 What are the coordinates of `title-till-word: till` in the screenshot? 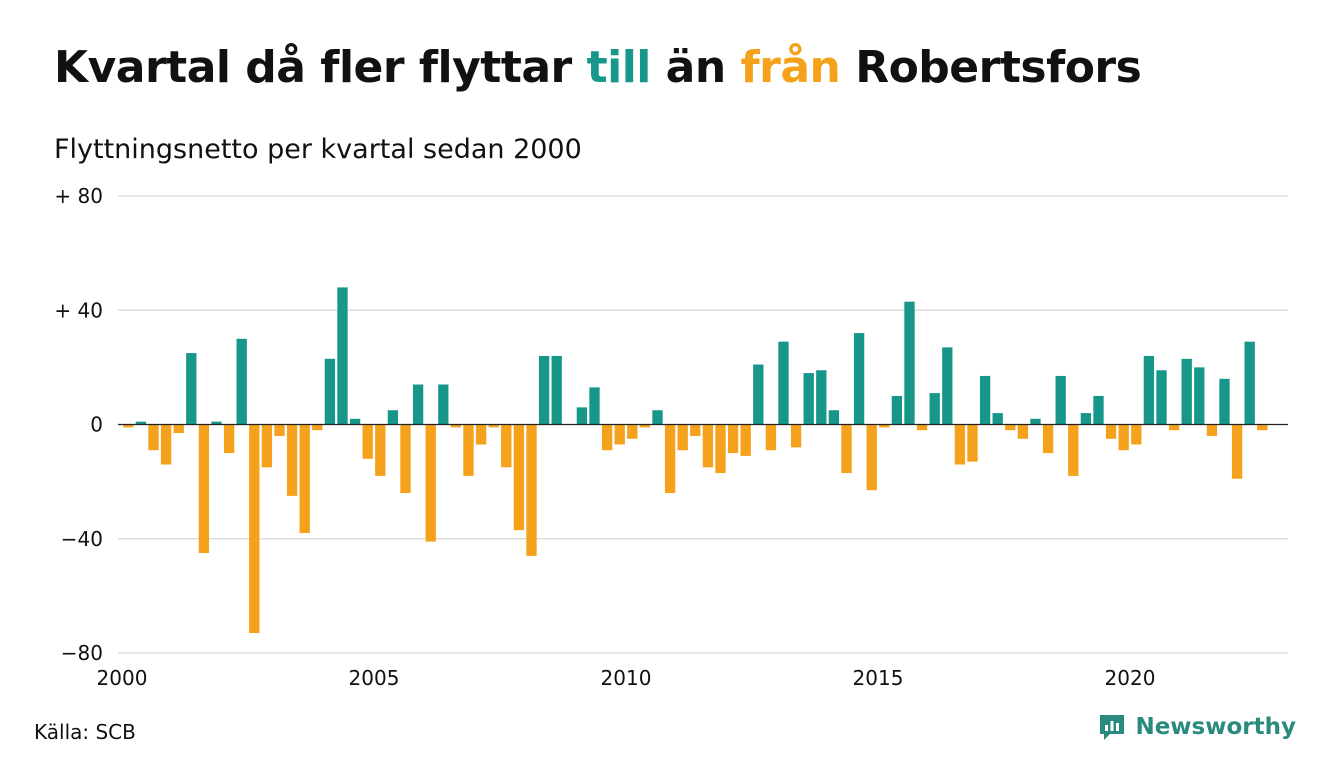 It's located at (619, 67).